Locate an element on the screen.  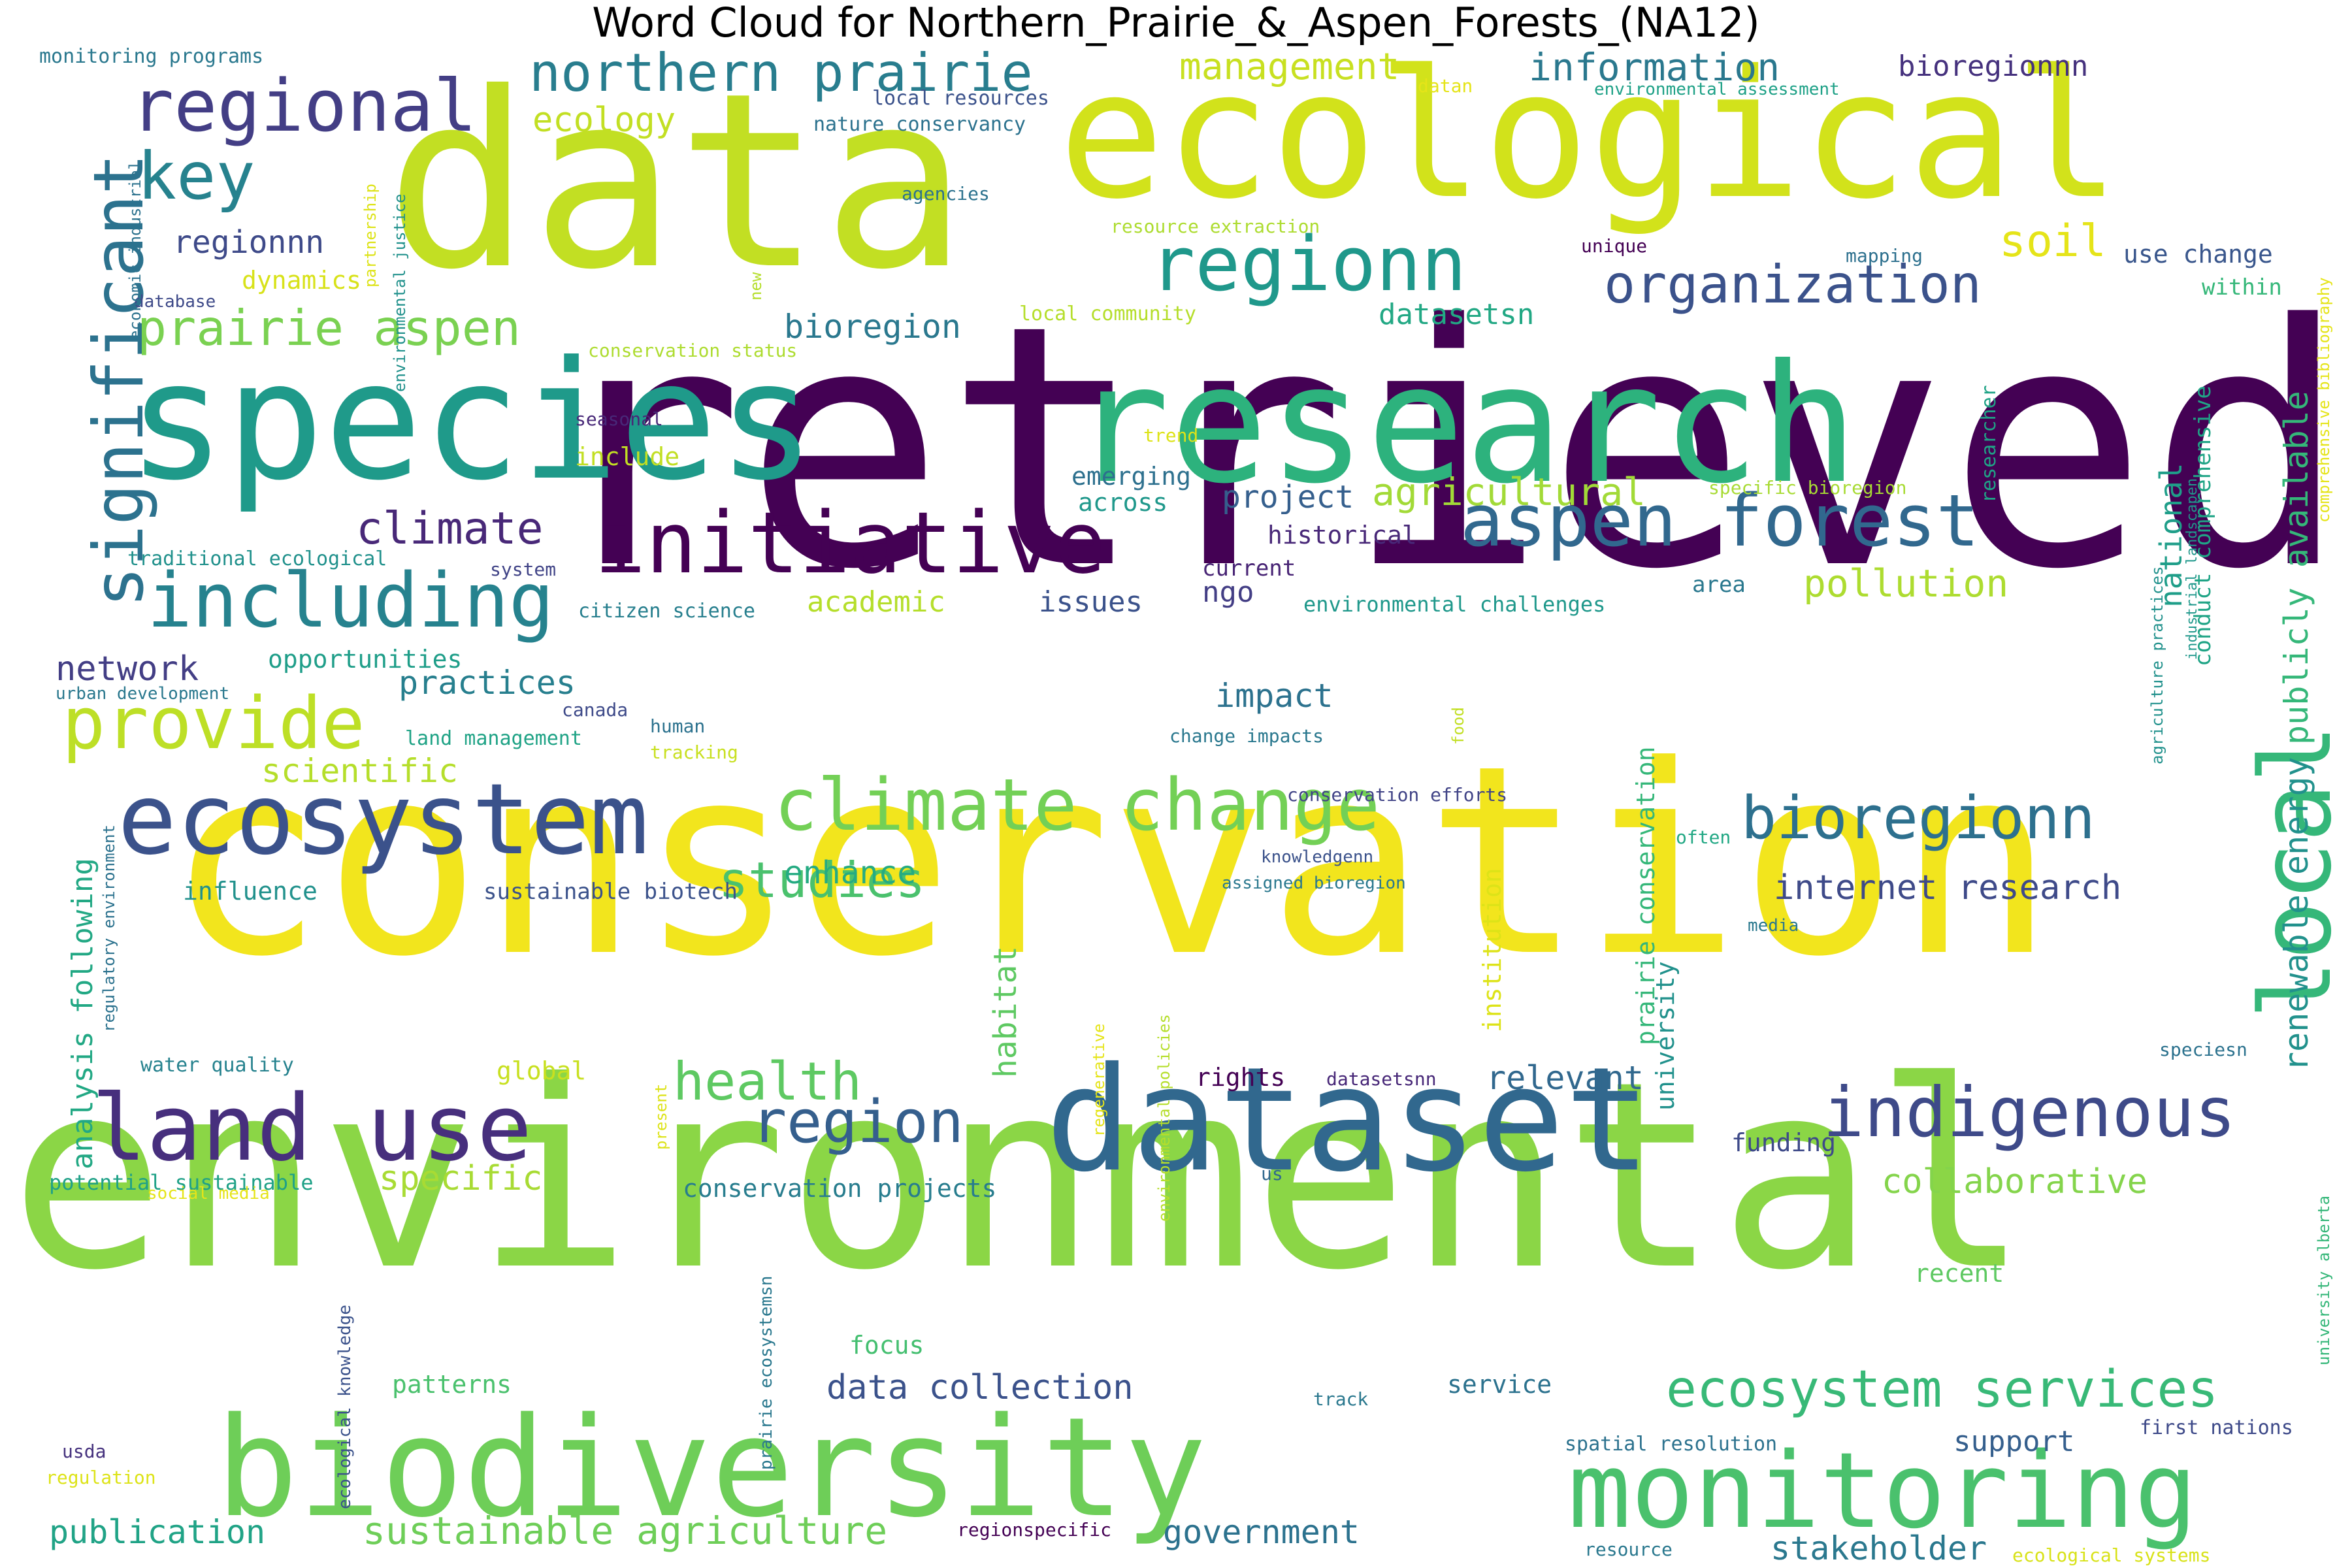
word-citizen-science: citizen science is located at coordinates (666, 611).